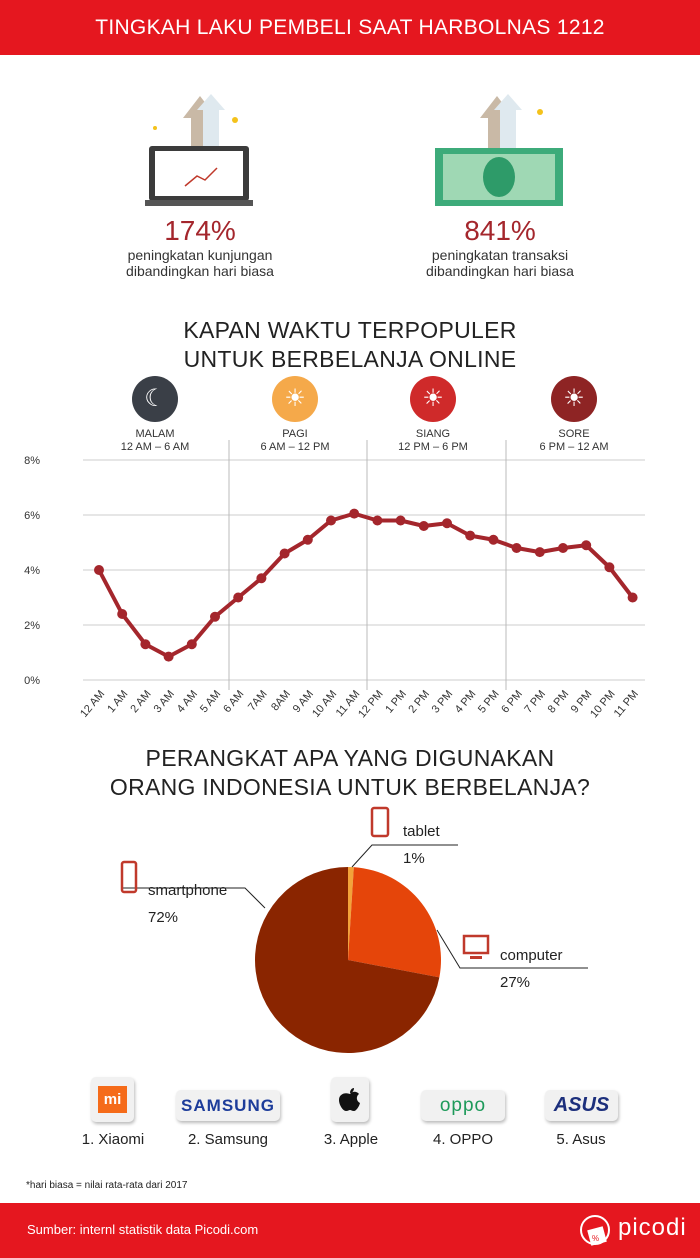  Describe the element at coordinates (200, 255) in the screenshot. I see `stat-line1: peningkatan kunjungan` at that location.